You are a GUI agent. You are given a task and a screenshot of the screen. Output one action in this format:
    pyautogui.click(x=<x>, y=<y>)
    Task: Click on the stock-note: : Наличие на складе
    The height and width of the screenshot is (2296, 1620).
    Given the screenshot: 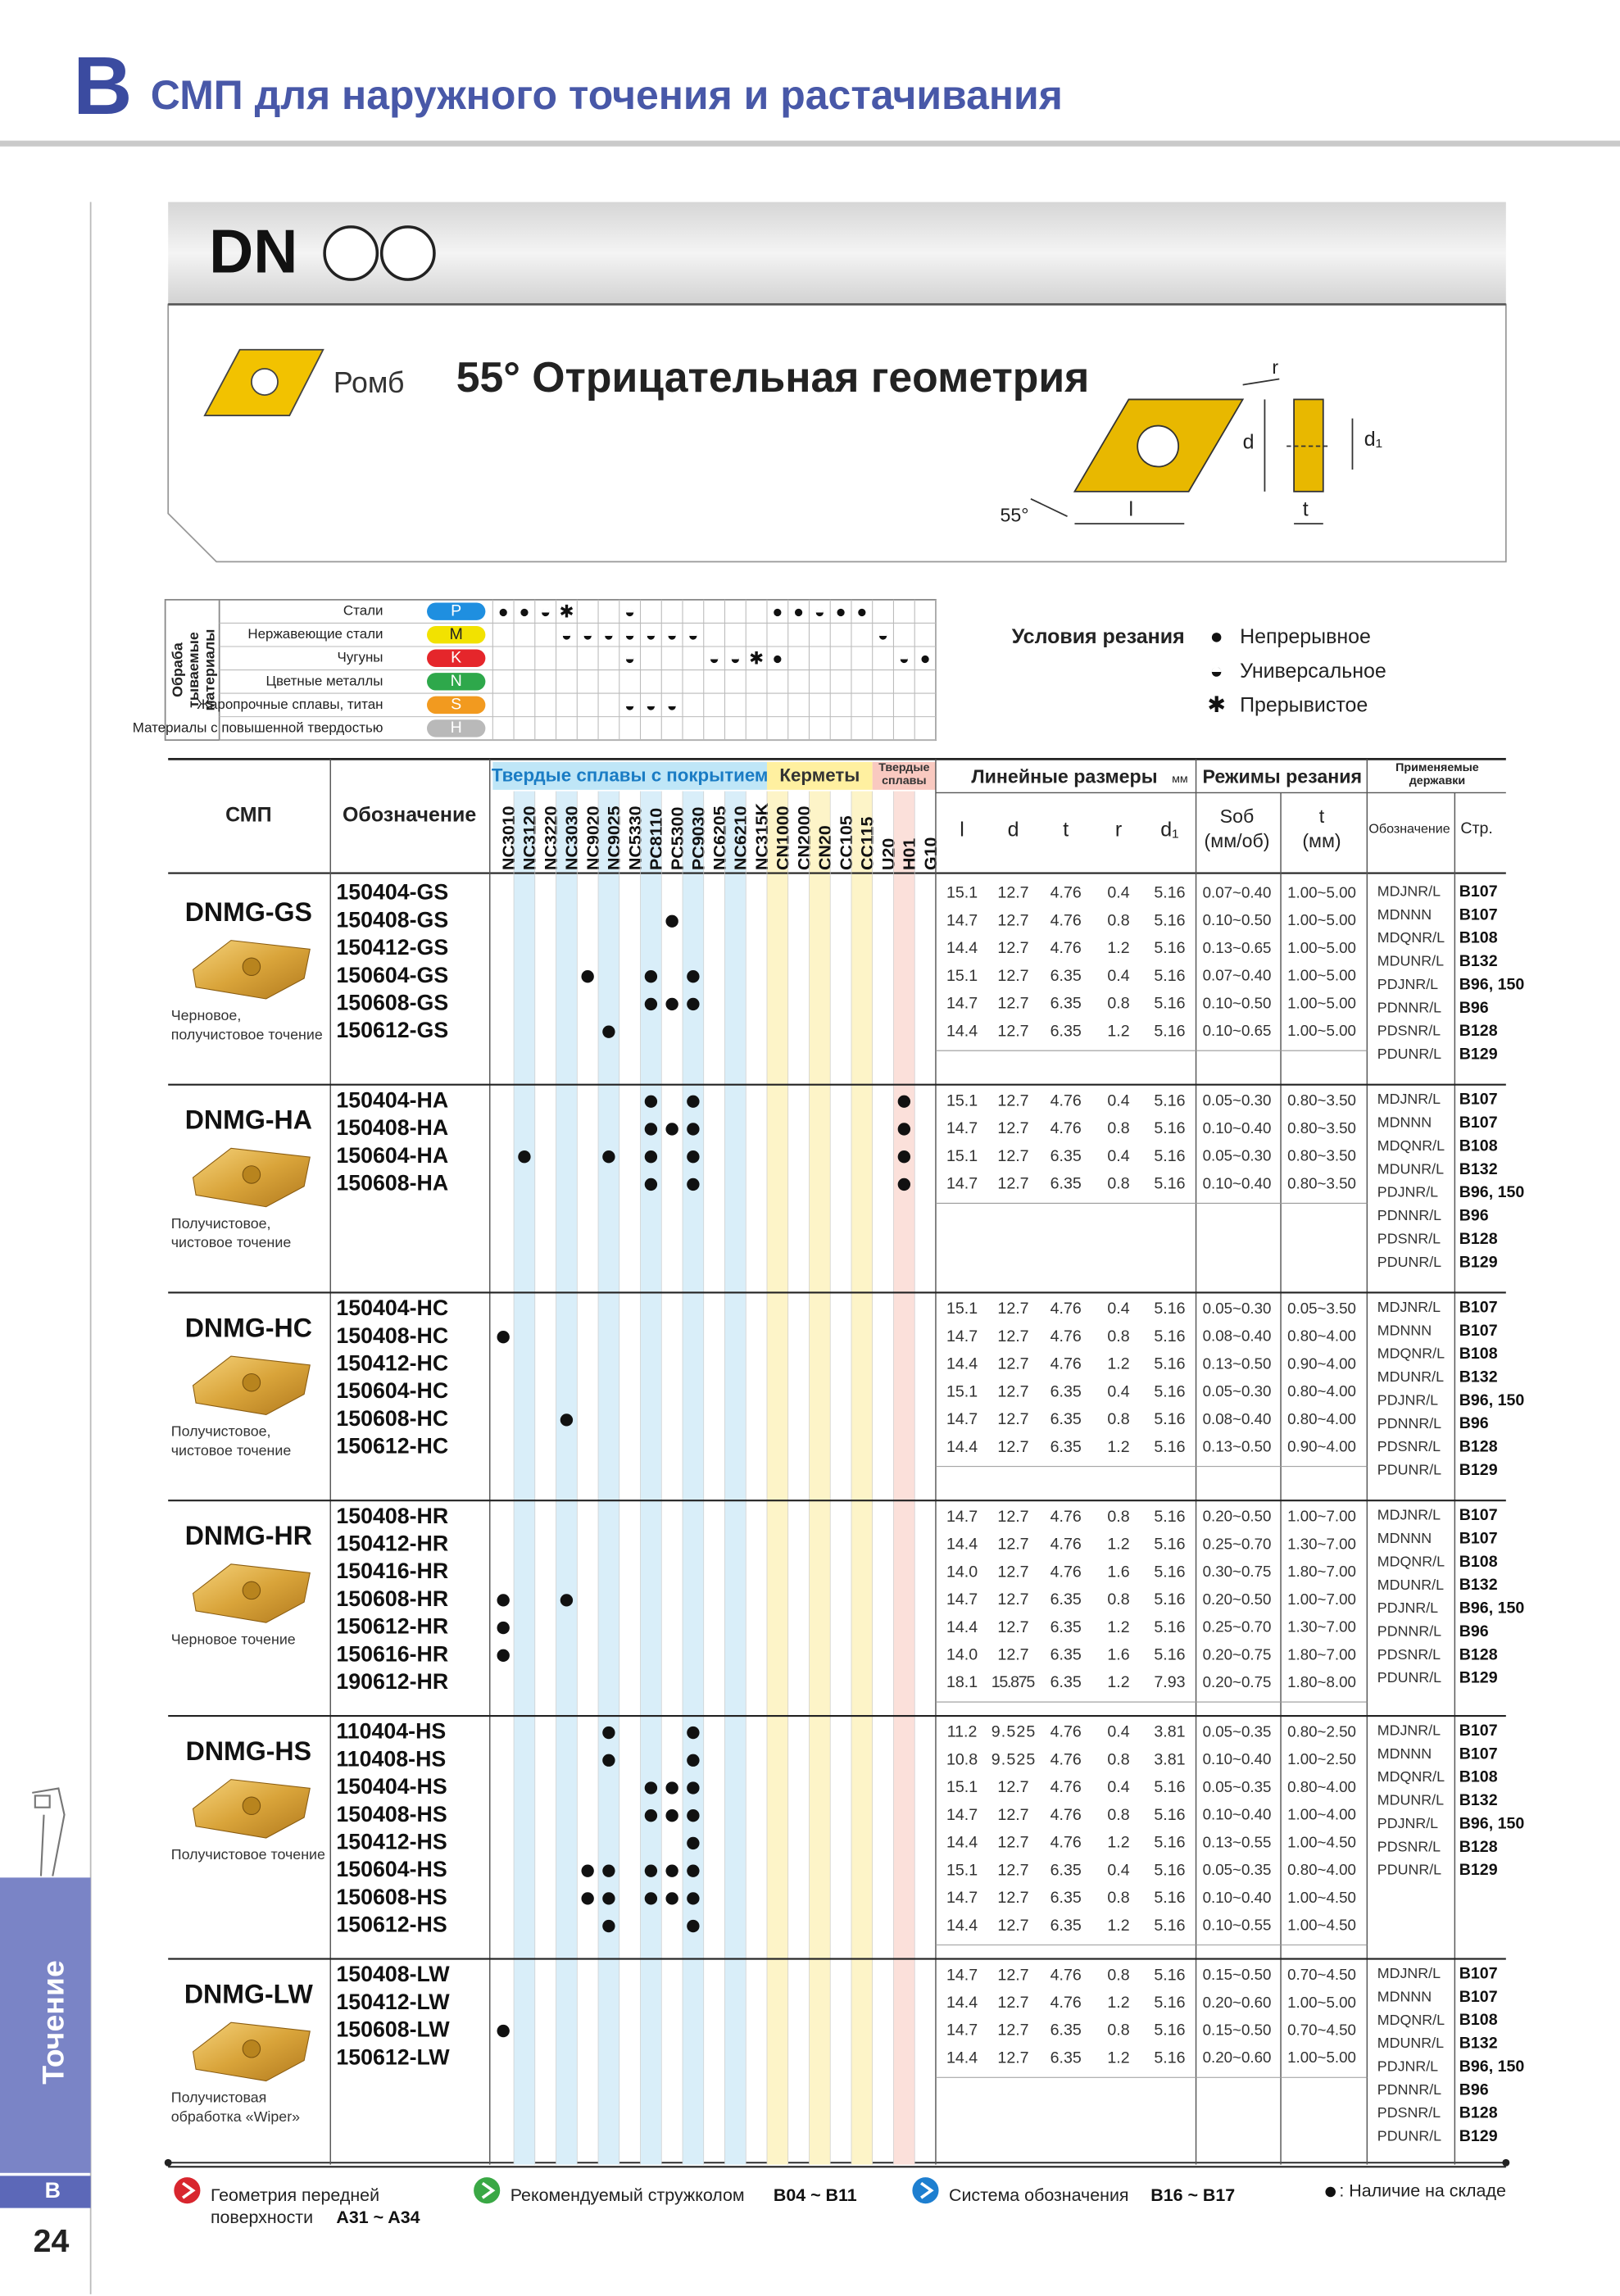 What is the action you would take?
    pyautogui.click(x=1422, y=2191)
    